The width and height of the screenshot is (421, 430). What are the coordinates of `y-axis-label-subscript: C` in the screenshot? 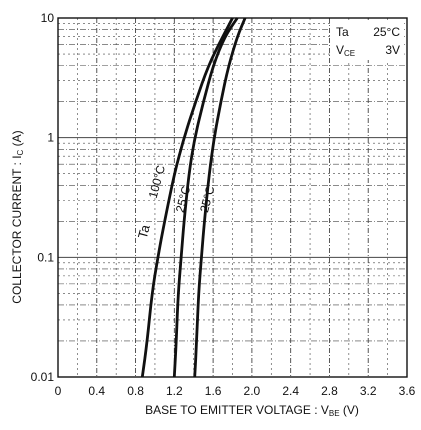 It's located at (20, 152).